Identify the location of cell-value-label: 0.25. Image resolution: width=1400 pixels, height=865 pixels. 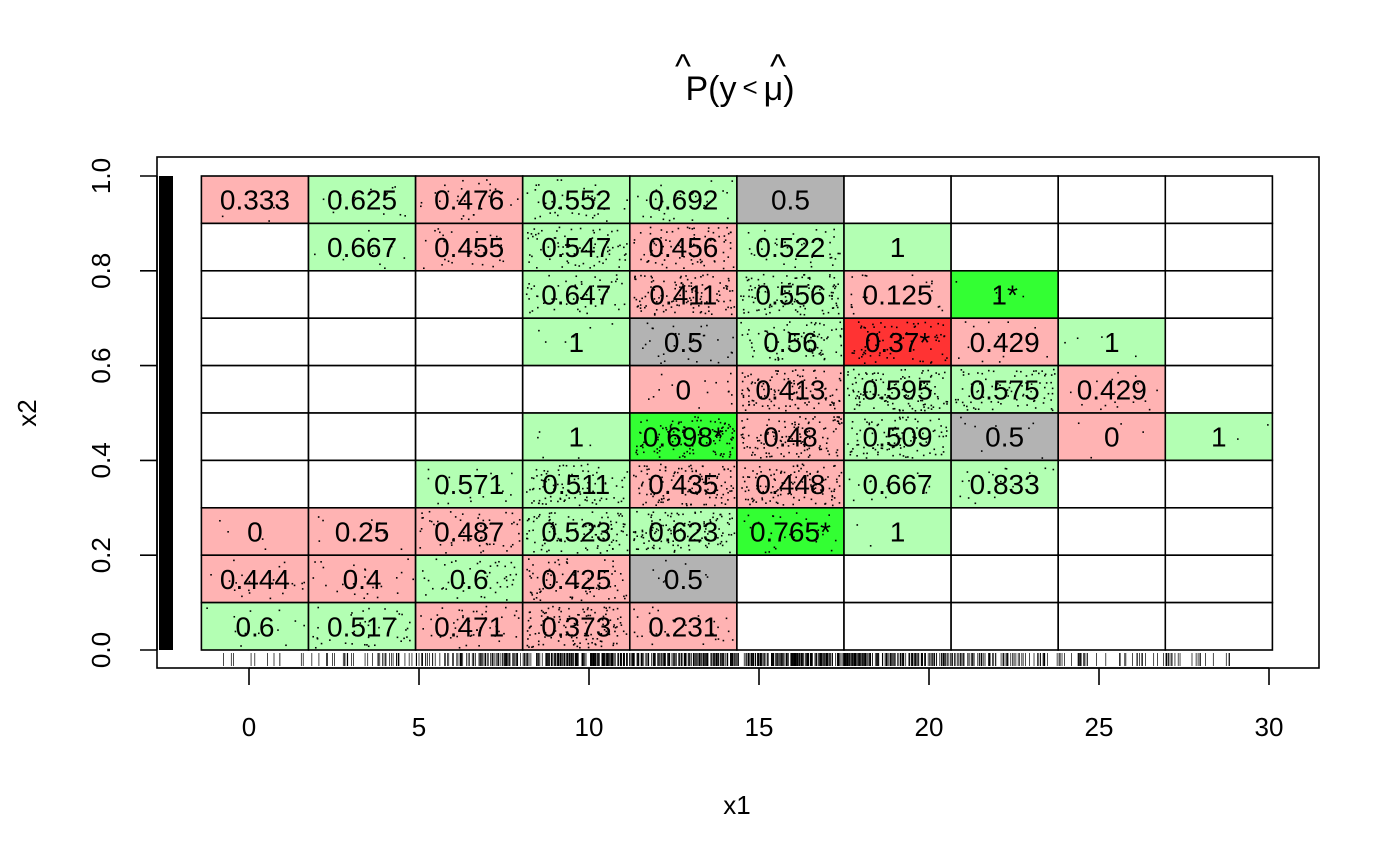
(362, 532).